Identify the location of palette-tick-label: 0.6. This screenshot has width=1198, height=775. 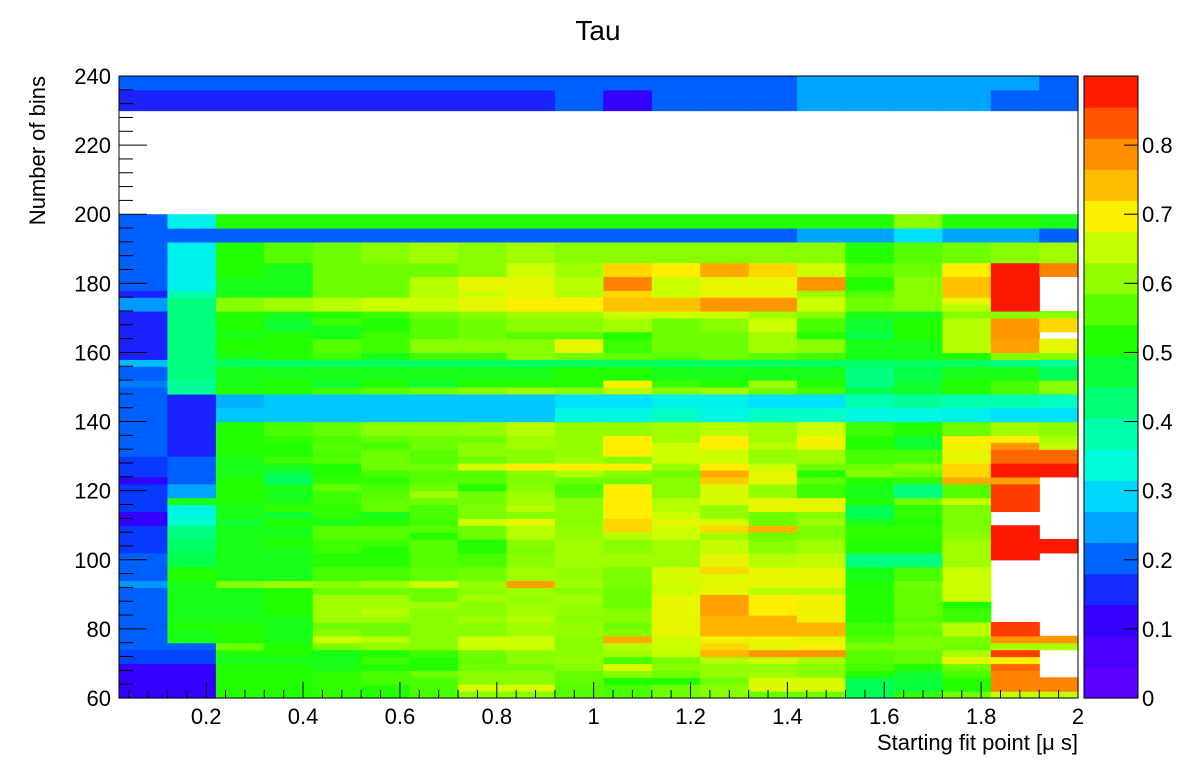
(1157, 283).